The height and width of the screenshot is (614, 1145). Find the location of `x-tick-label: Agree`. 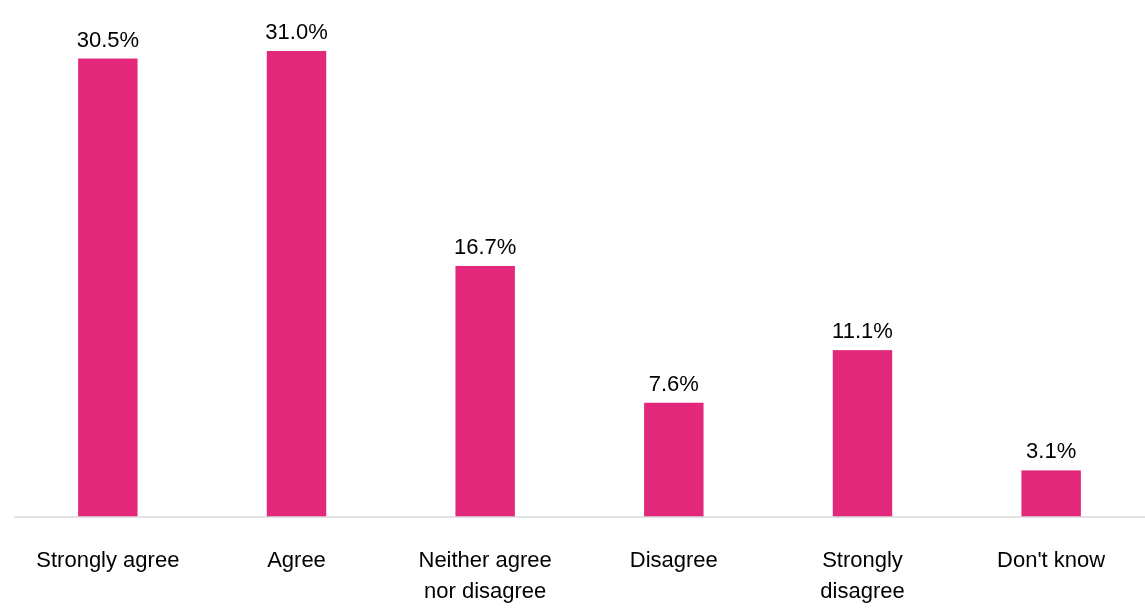

x-tick-label: Agree is located at coordinates (296, 559).